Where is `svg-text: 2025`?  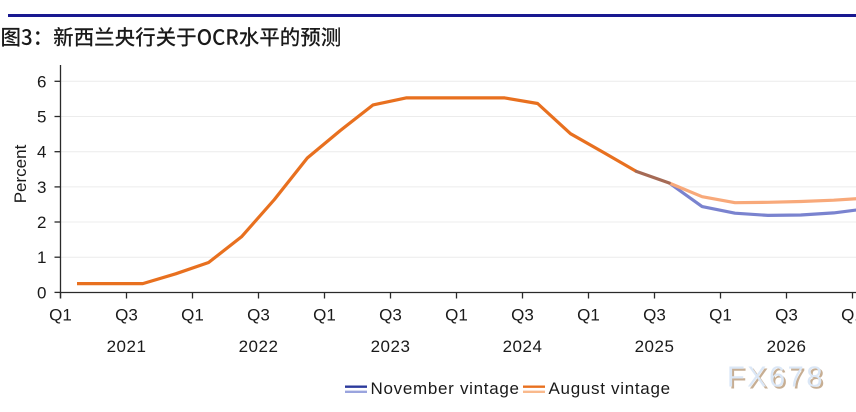 svg-text: 2025 is located at coordinates (655, 346).